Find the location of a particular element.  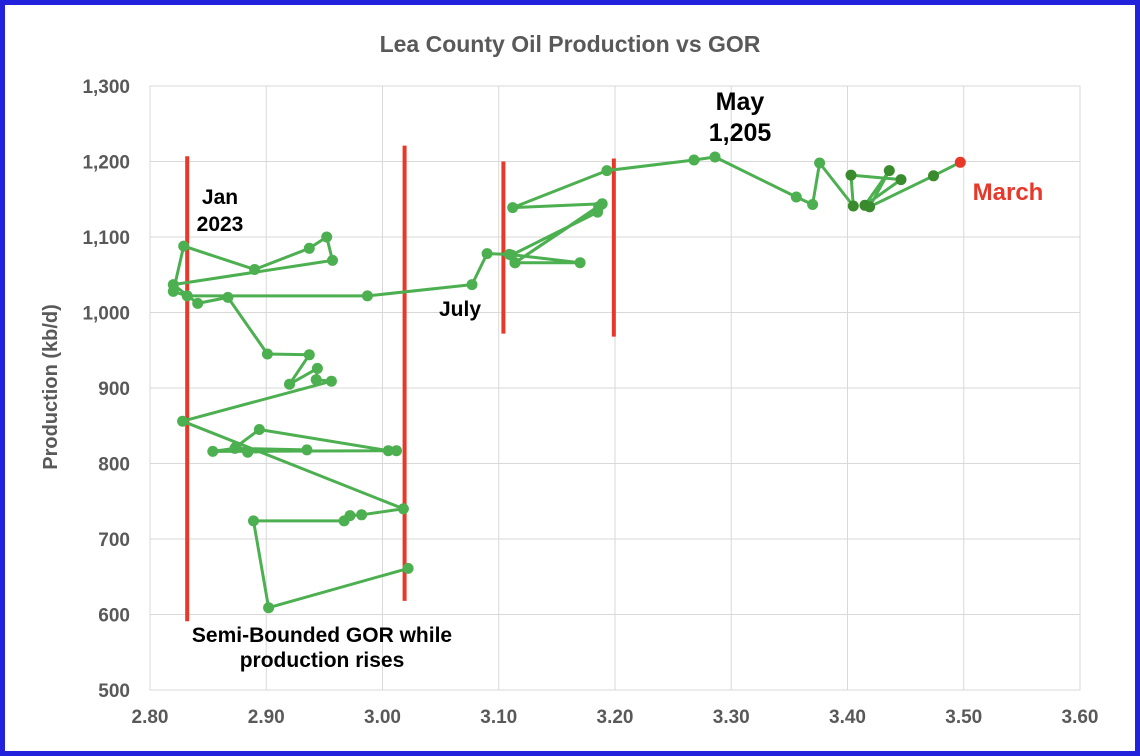

latest-data-point is located at coordinates (960, 162).